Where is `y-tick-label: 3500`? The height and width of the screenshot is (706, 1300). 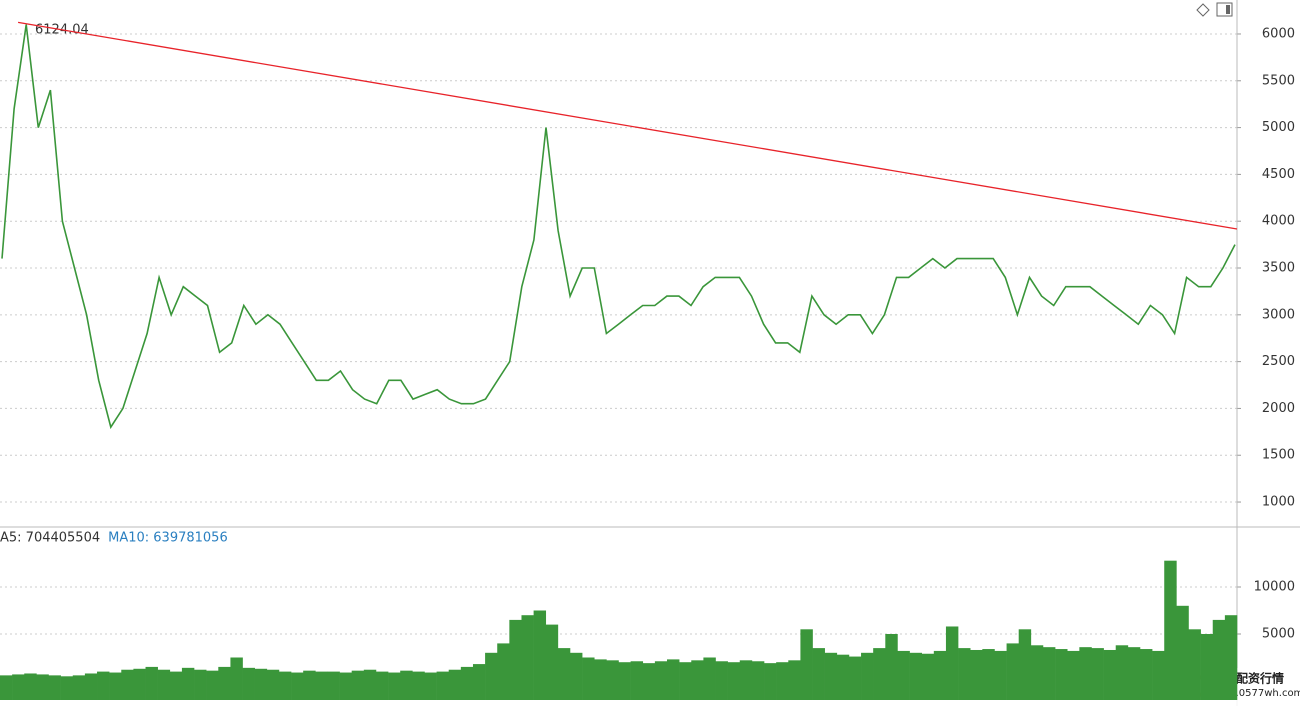 y-tick-label: 3500 is located at coordinates (1278, 268).